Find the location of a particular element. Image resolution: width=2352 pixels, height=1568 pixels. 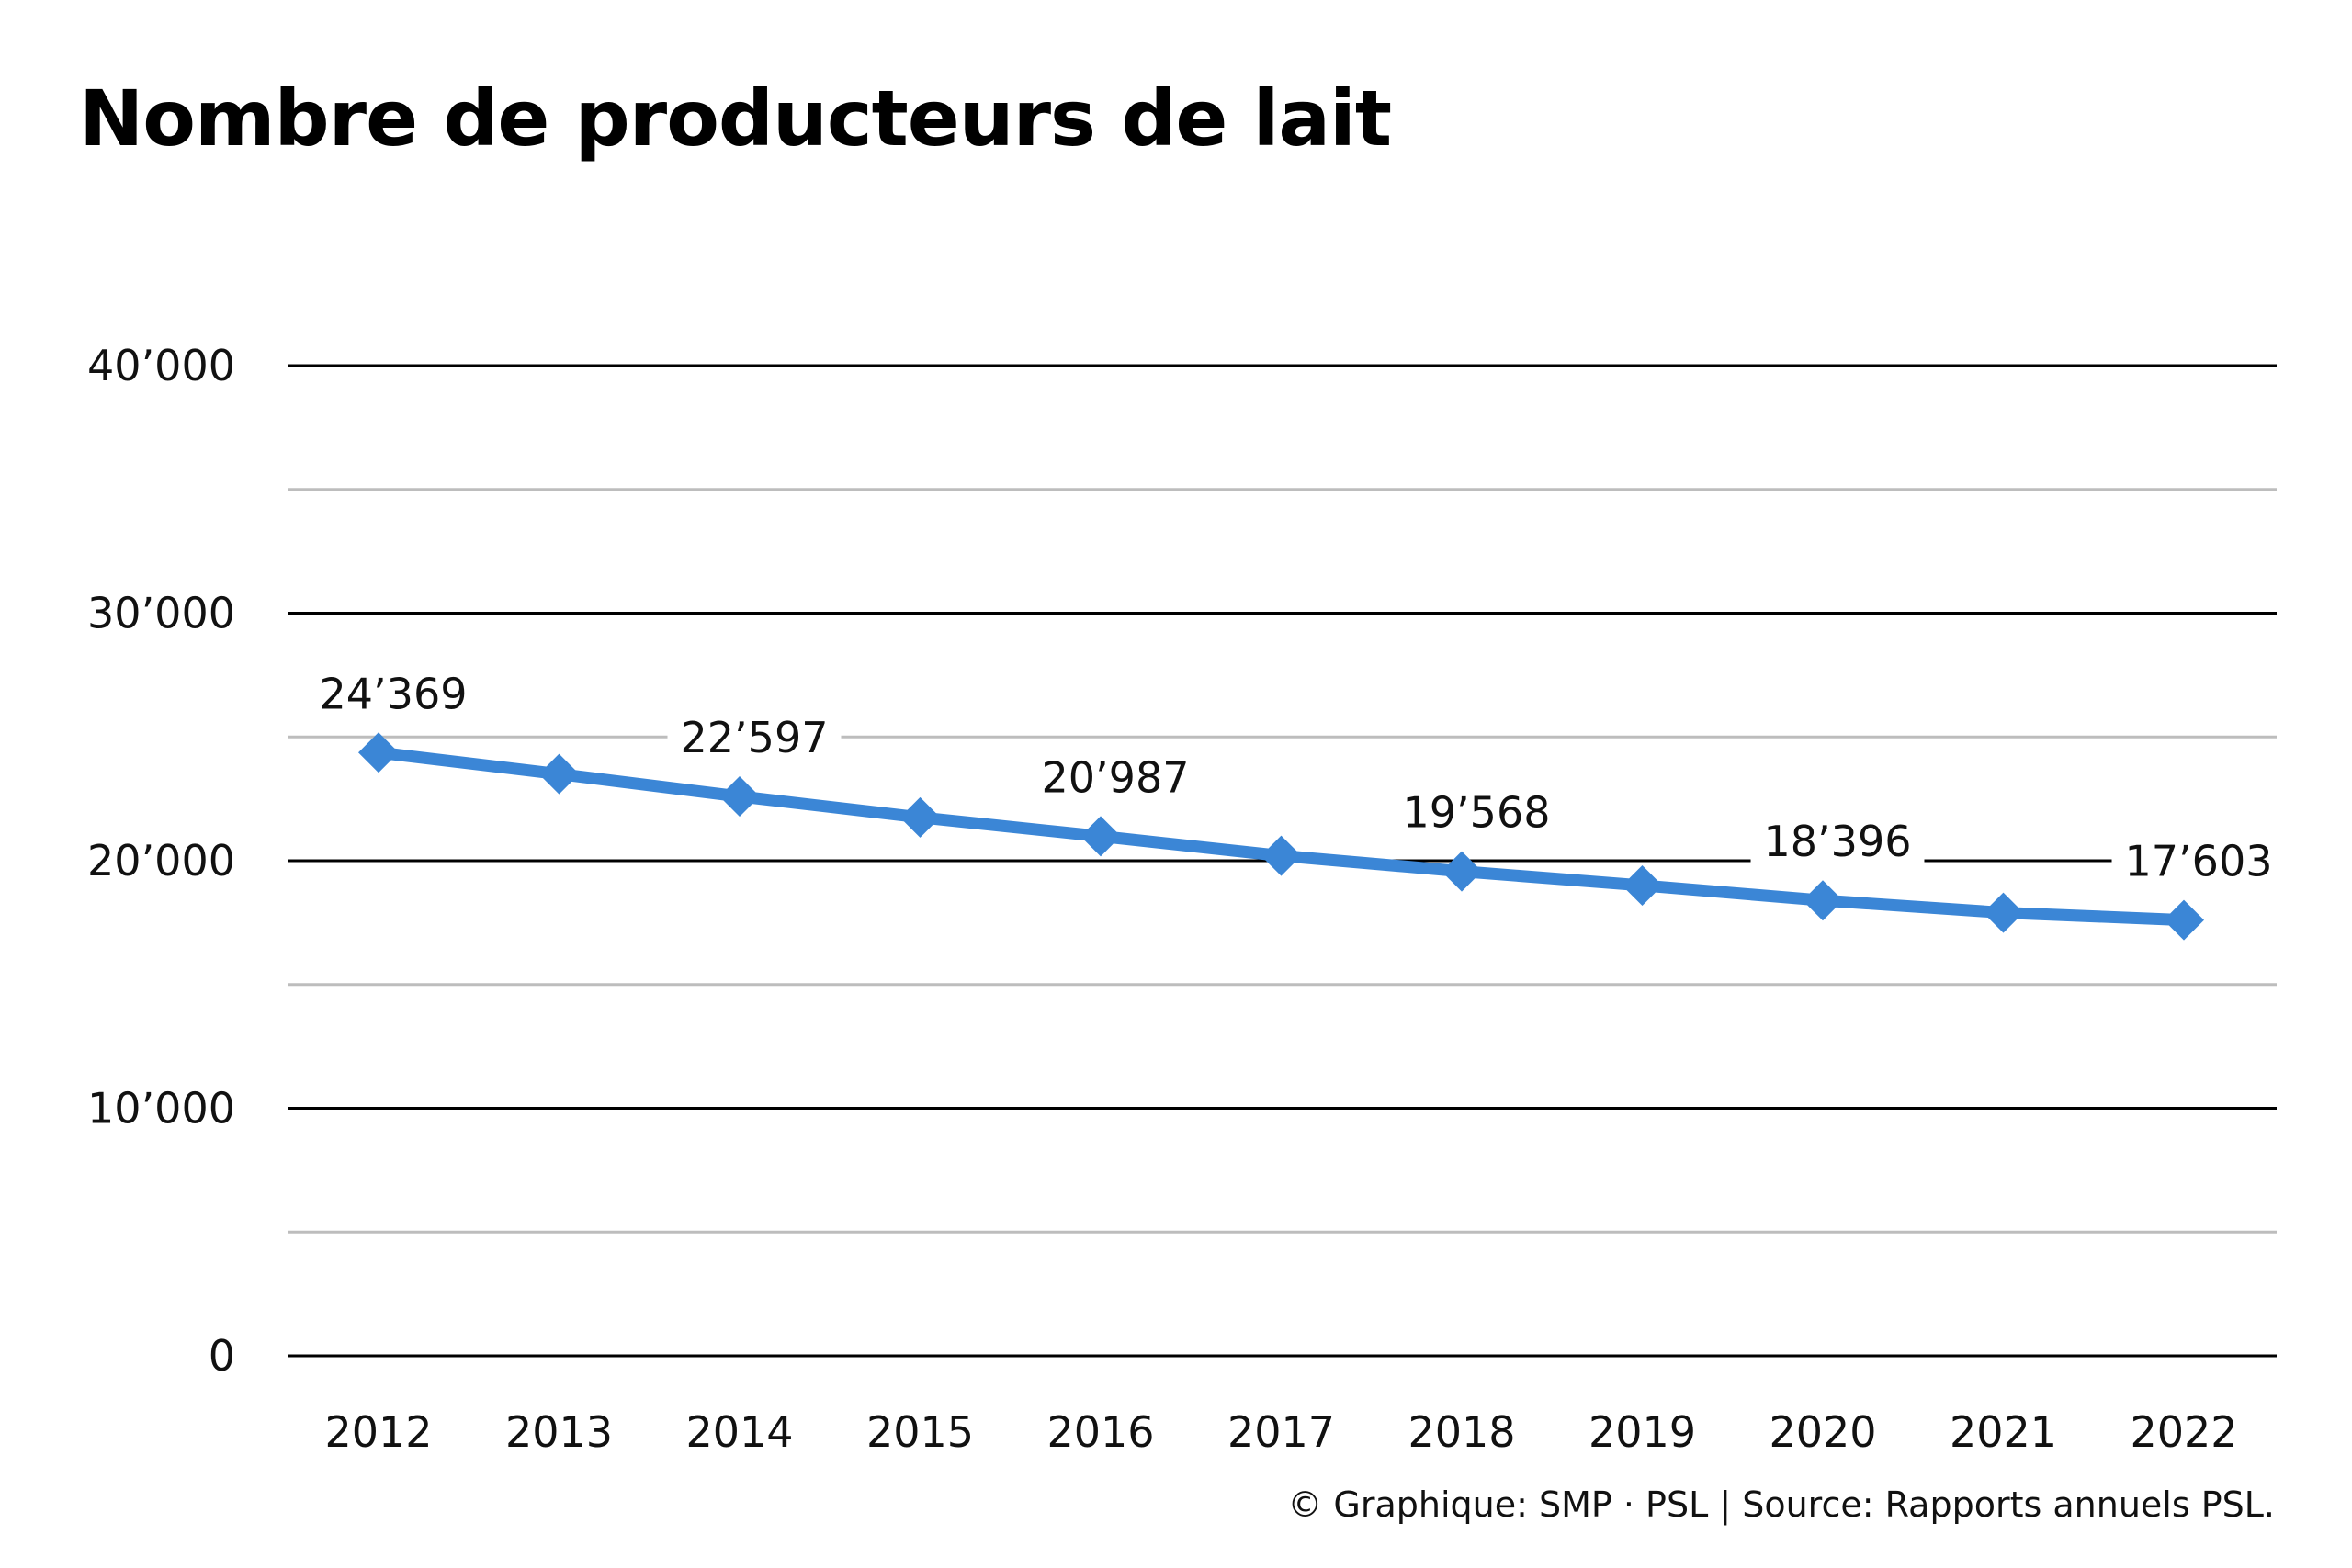

y-tick-label: 30’000 is located at coordinates (161, 614).